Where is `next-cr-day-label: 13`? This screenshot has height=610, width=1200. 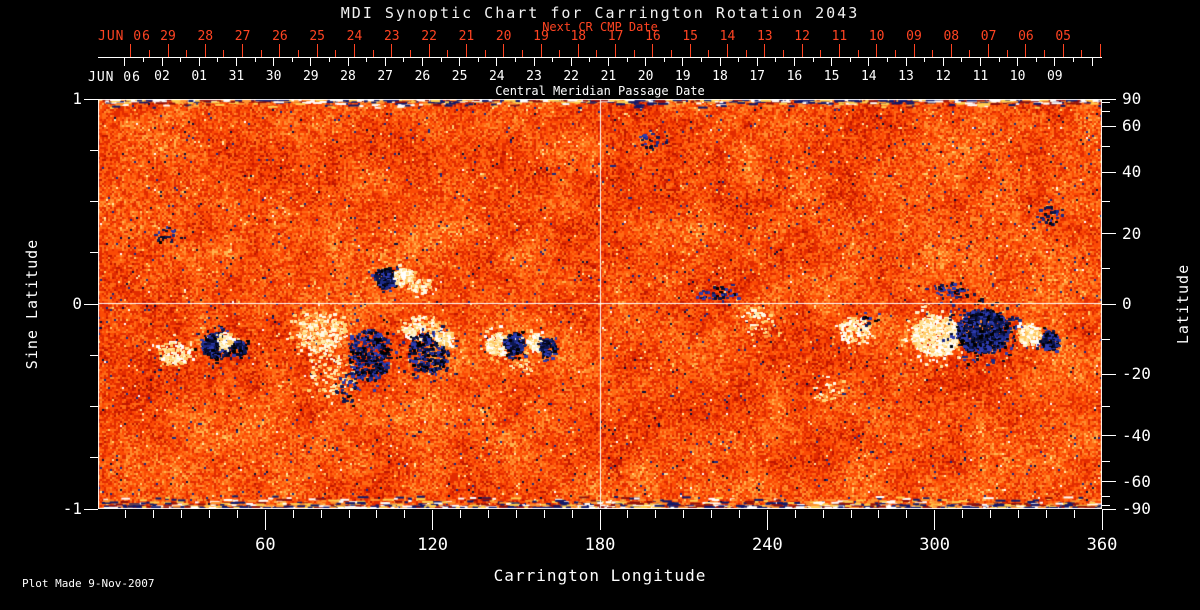 next-cr-day-label: 13 is located at coordinates (764, 36).